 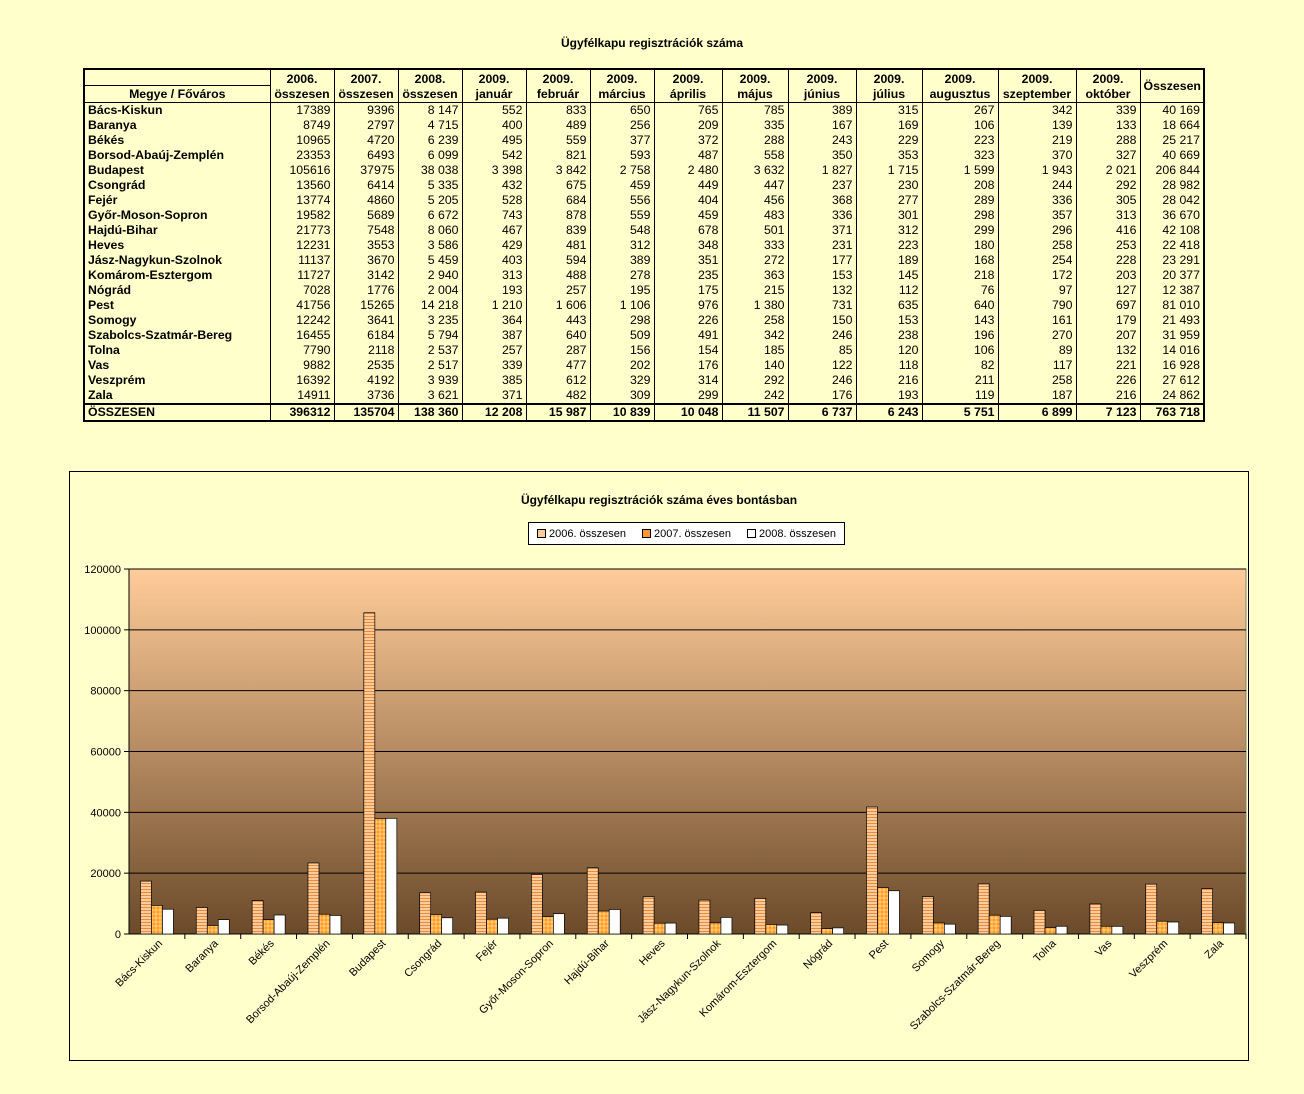 What do you see at coordinates (960, 320) in the screenshot?
I see `table-cell: 143` at bounding box center [960, 320].